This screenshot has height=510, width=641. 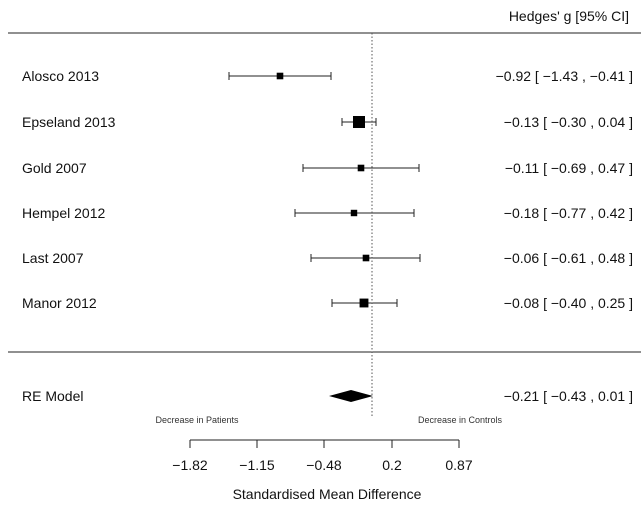 I want to click on ci-text: −0.18 [ −0.77 , 0.42 ], so click(x=568, y=213).